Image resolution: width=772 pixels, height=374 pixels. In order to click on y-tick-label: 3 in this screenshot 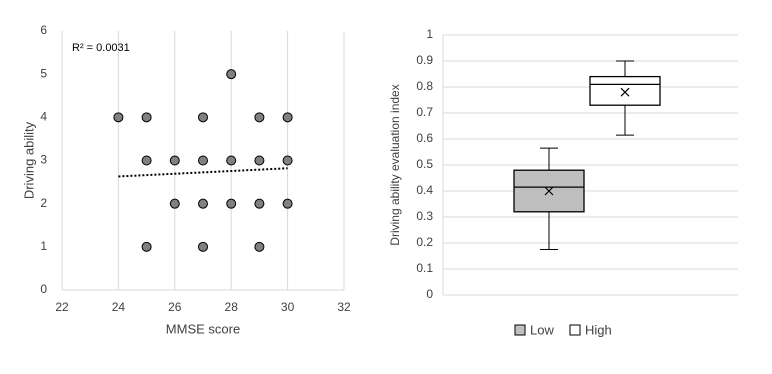, I will do `click(43, 160)`.